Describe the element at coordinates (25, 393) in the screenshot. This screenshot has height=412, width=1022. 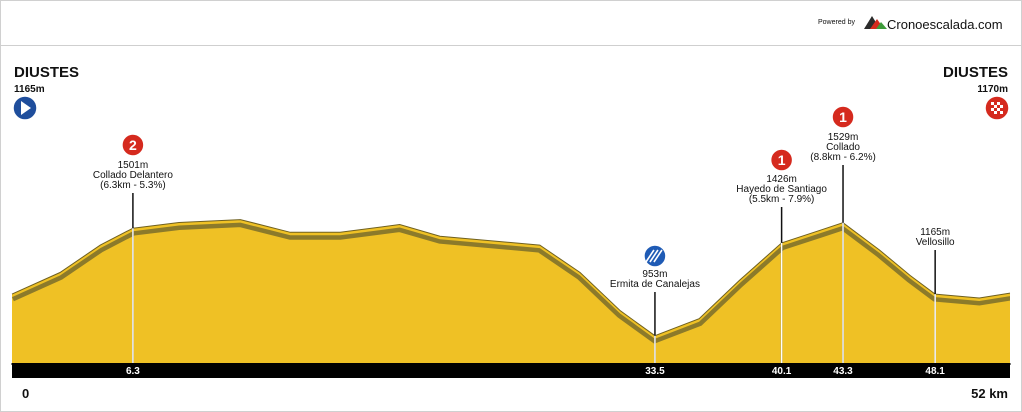
I see `x-tick-label: 0` at that location.